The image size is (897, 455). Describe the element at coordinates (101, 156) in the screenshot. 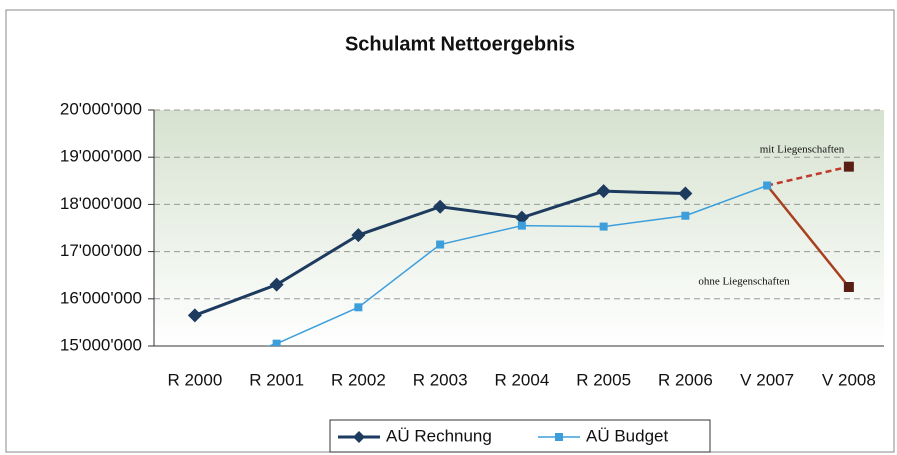

I see `y-tick-label: 19'000'000` at that location.